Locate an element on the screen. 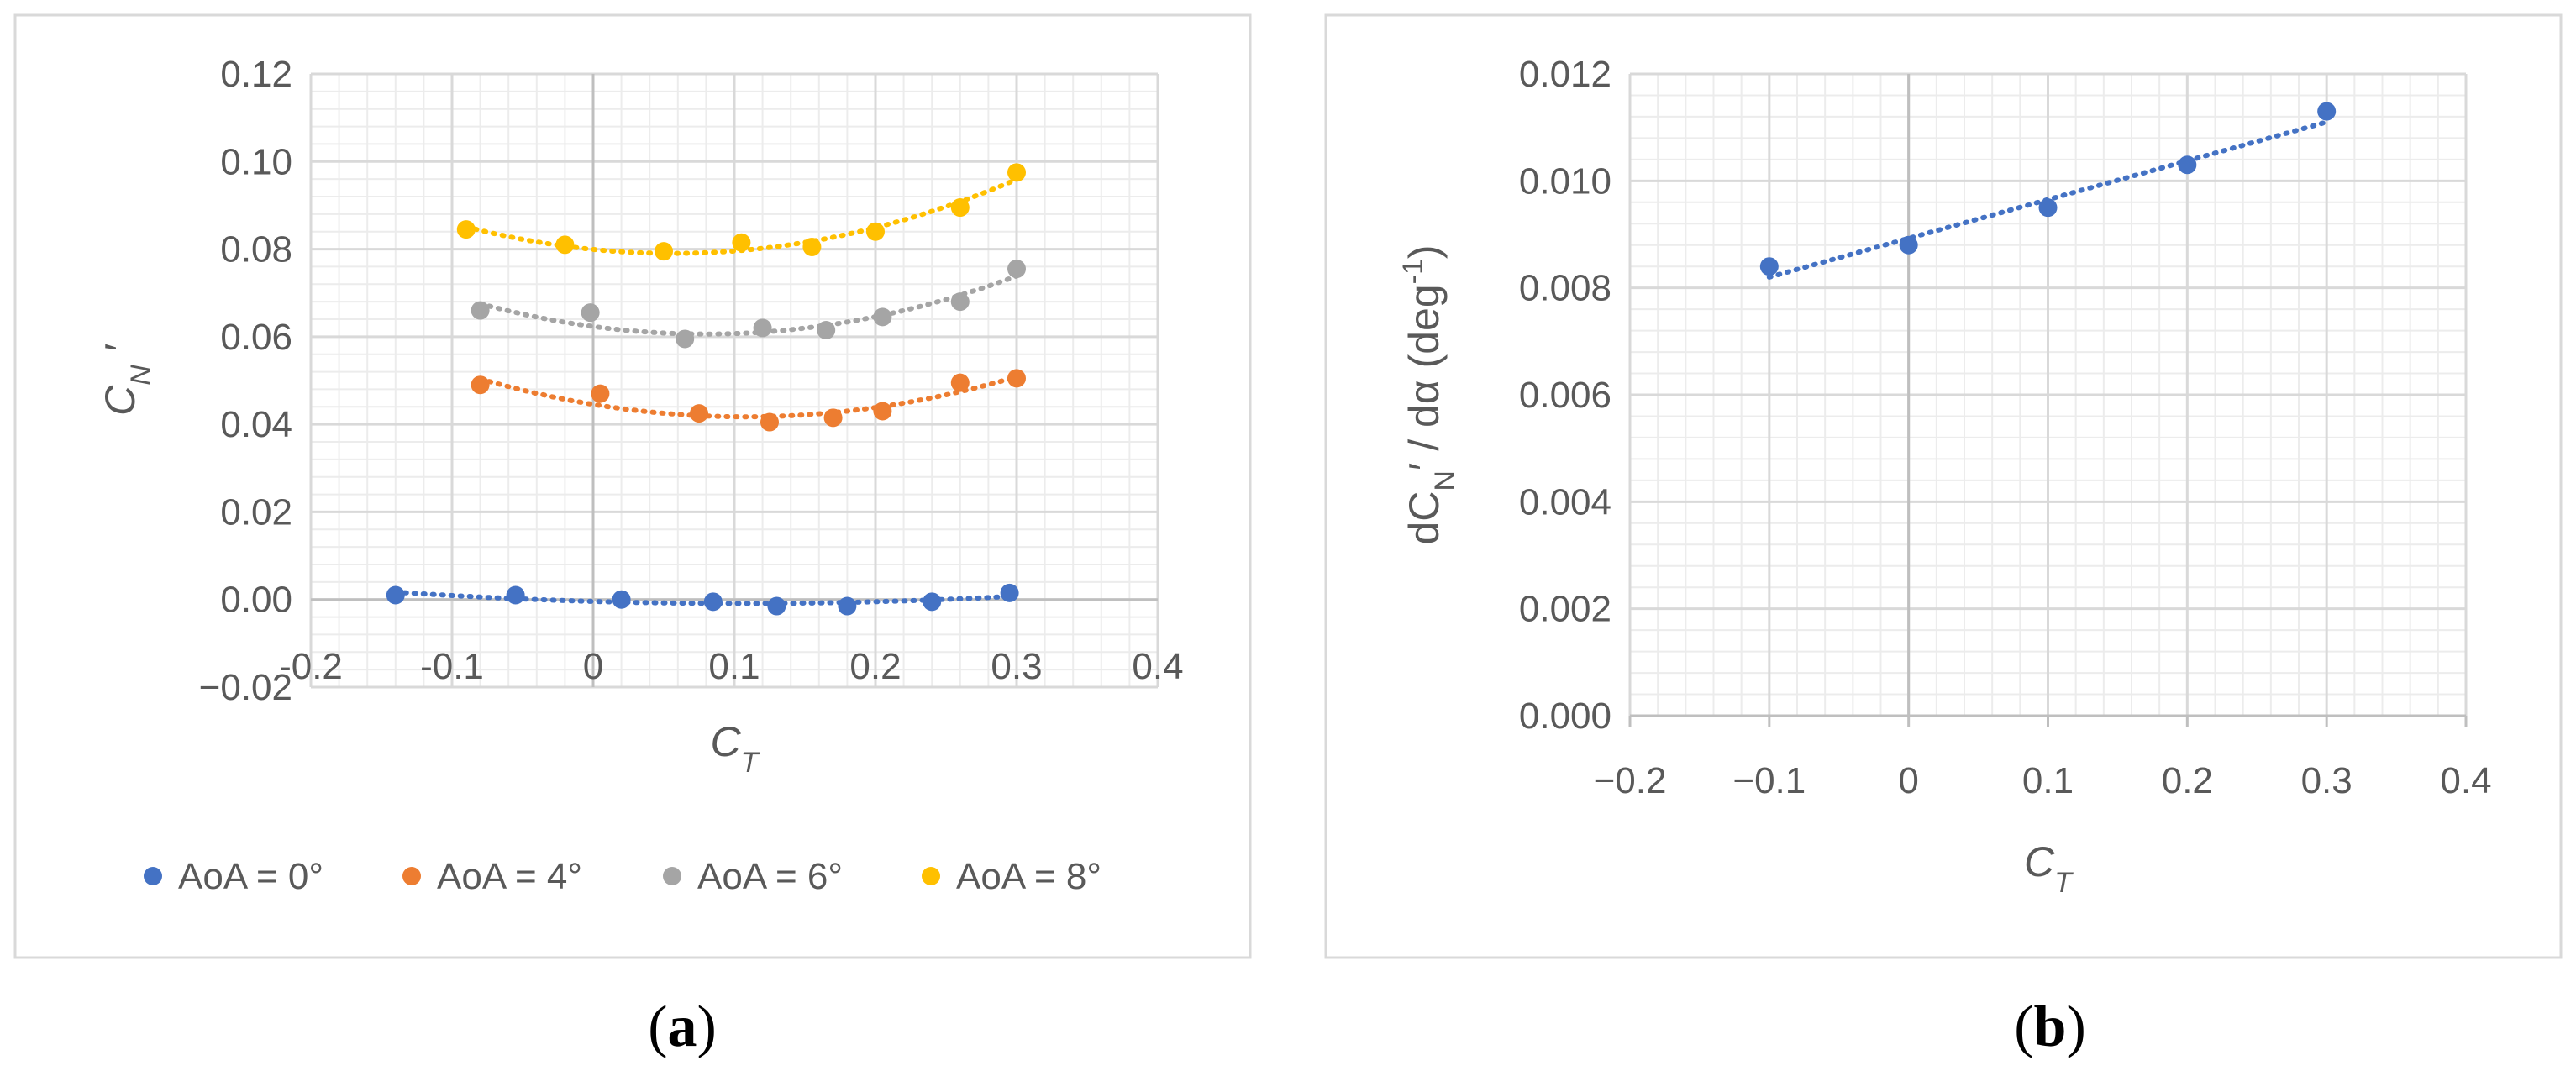 The image size is (2576, 1071). y-axis-label-sup: -1 is located at coordinates (1413, 271).